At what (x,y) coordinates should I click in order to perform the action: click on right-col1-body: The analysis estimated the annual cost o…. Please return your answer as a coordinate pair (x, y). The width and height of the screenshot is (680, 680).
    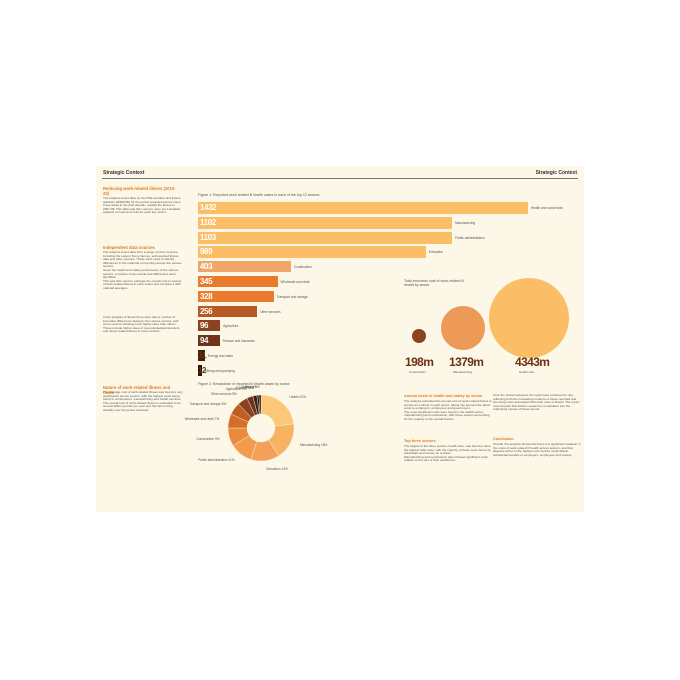
    Looking at the image, I should click on (448, 410).